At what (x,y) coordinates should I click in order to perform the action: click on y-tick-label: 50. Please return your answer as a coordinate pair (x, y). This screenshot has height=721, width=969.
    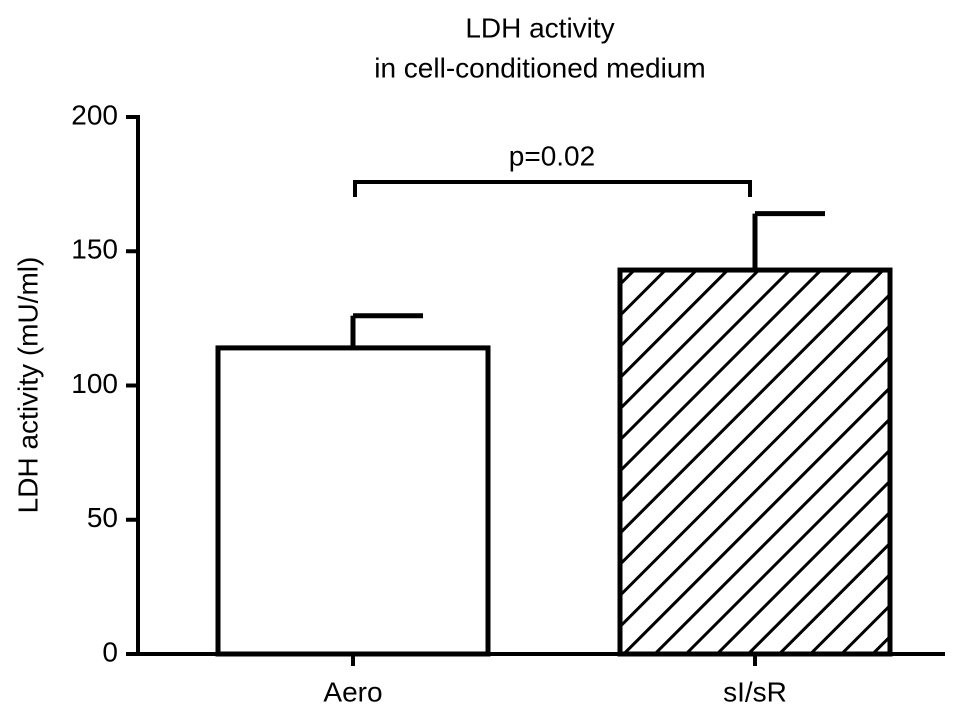
    Looking at the image, I should click on (102, 517).